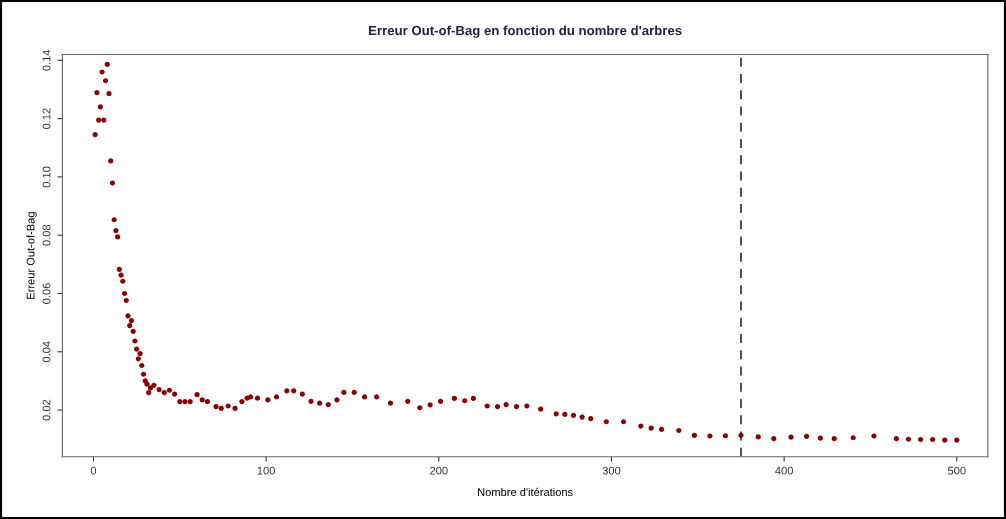  I want to click on x-tick-label: 0, so click(93, 470).